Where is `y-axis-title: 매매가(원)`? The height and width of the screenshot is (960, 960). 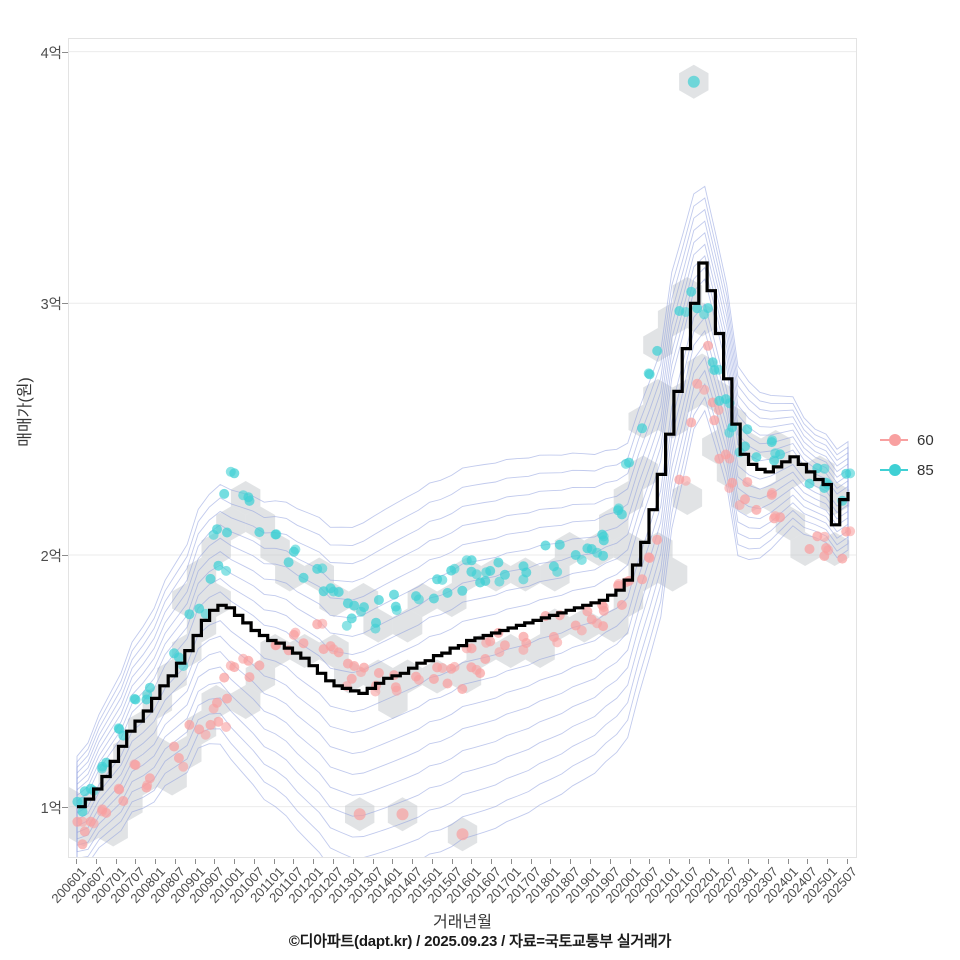 y-axis-title: 매매가(원) is located at coordinates (25, 412).